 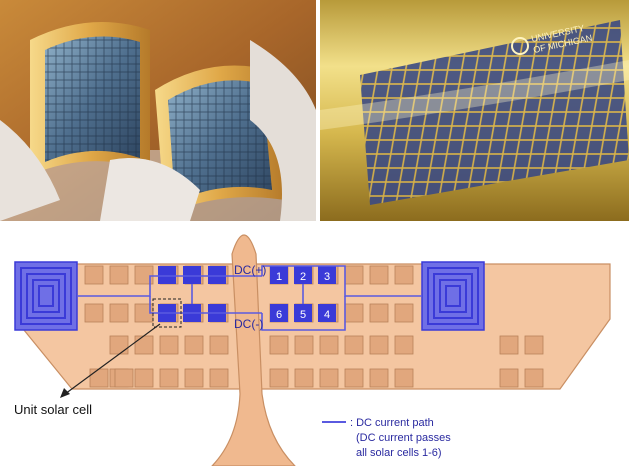 I want to click on legend-line-2: (DC current passes, so click(x=403, y=438).